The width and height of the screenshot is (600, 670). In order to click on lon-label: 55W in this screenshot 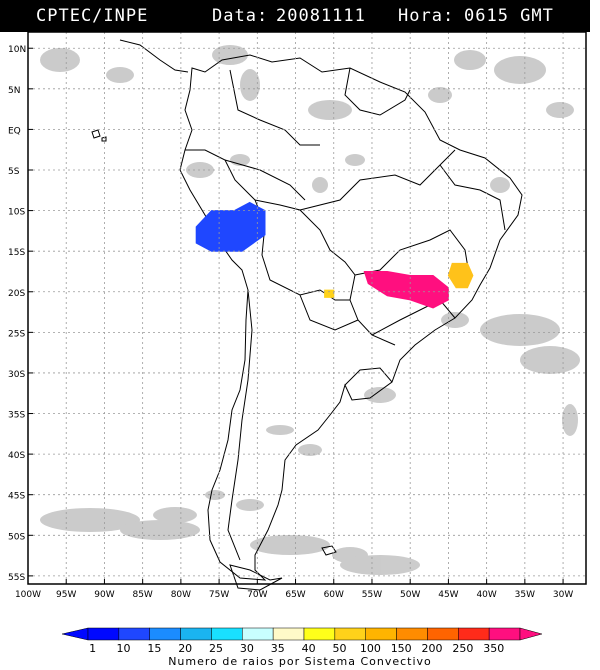, I will do `click(372, 595)`.